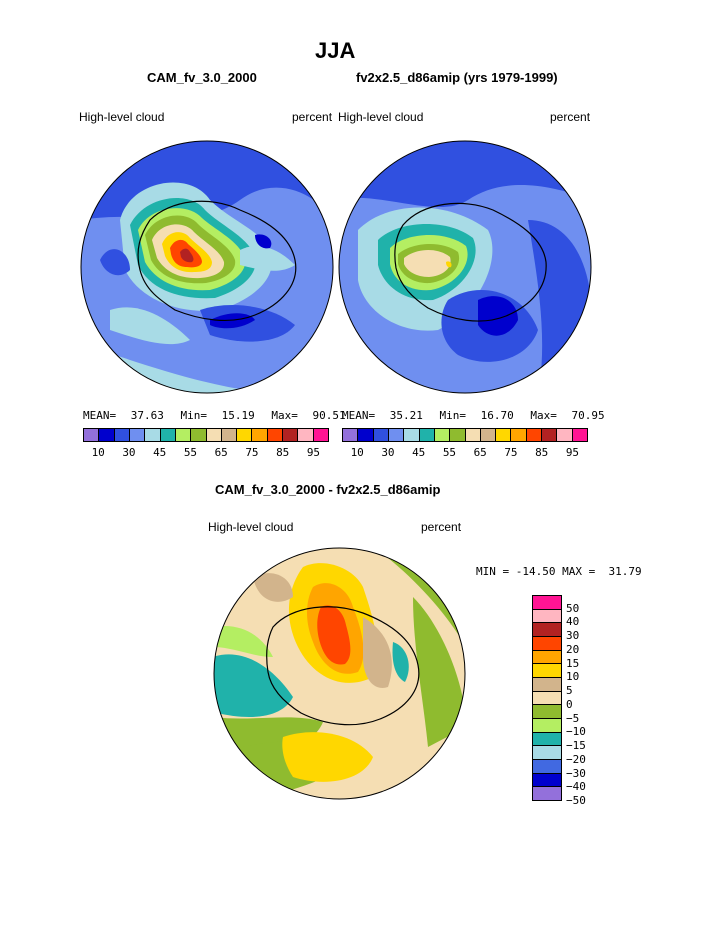 The width and height of the screenshot is (723, 935). What do you see at coordinates (329, 415) in the screenshot?
I see `left-max-value: 90.51` at bounding box center [329, 415].